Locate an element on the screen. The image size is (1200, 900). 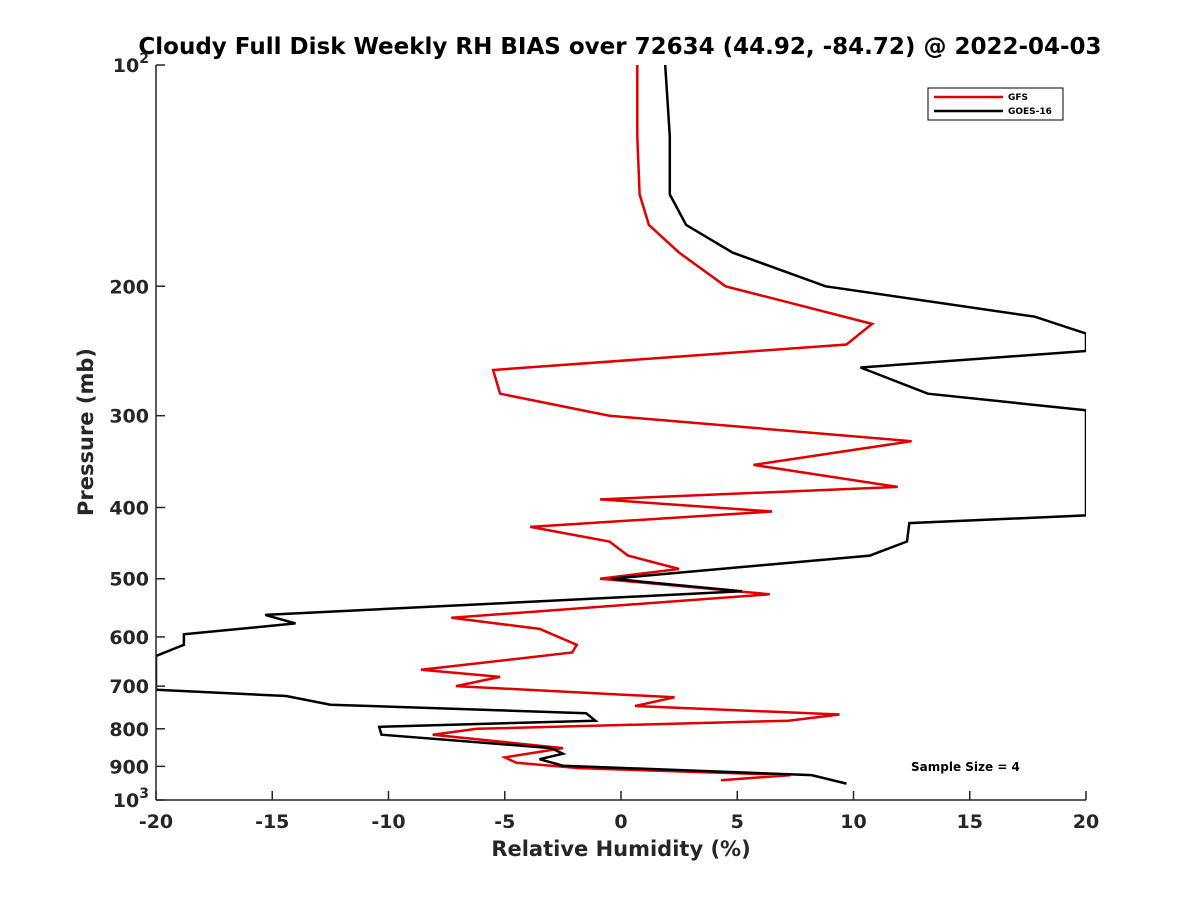
y-tick-label: 700 is located at coordinates (129, 687).